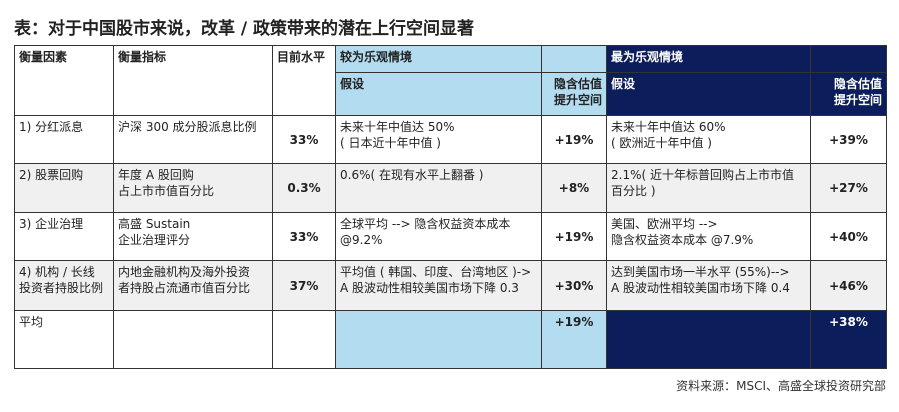  Describe the element at coordinates (848, 188) in the screenshot. I see `cell: +27%` at that location.